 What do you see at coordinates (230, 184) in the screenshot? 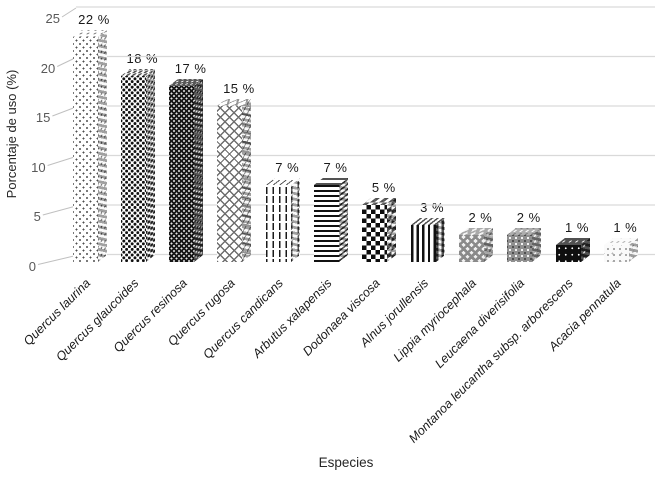
I see `bar-quercus-rugosa` at bounding box center [230, 184].